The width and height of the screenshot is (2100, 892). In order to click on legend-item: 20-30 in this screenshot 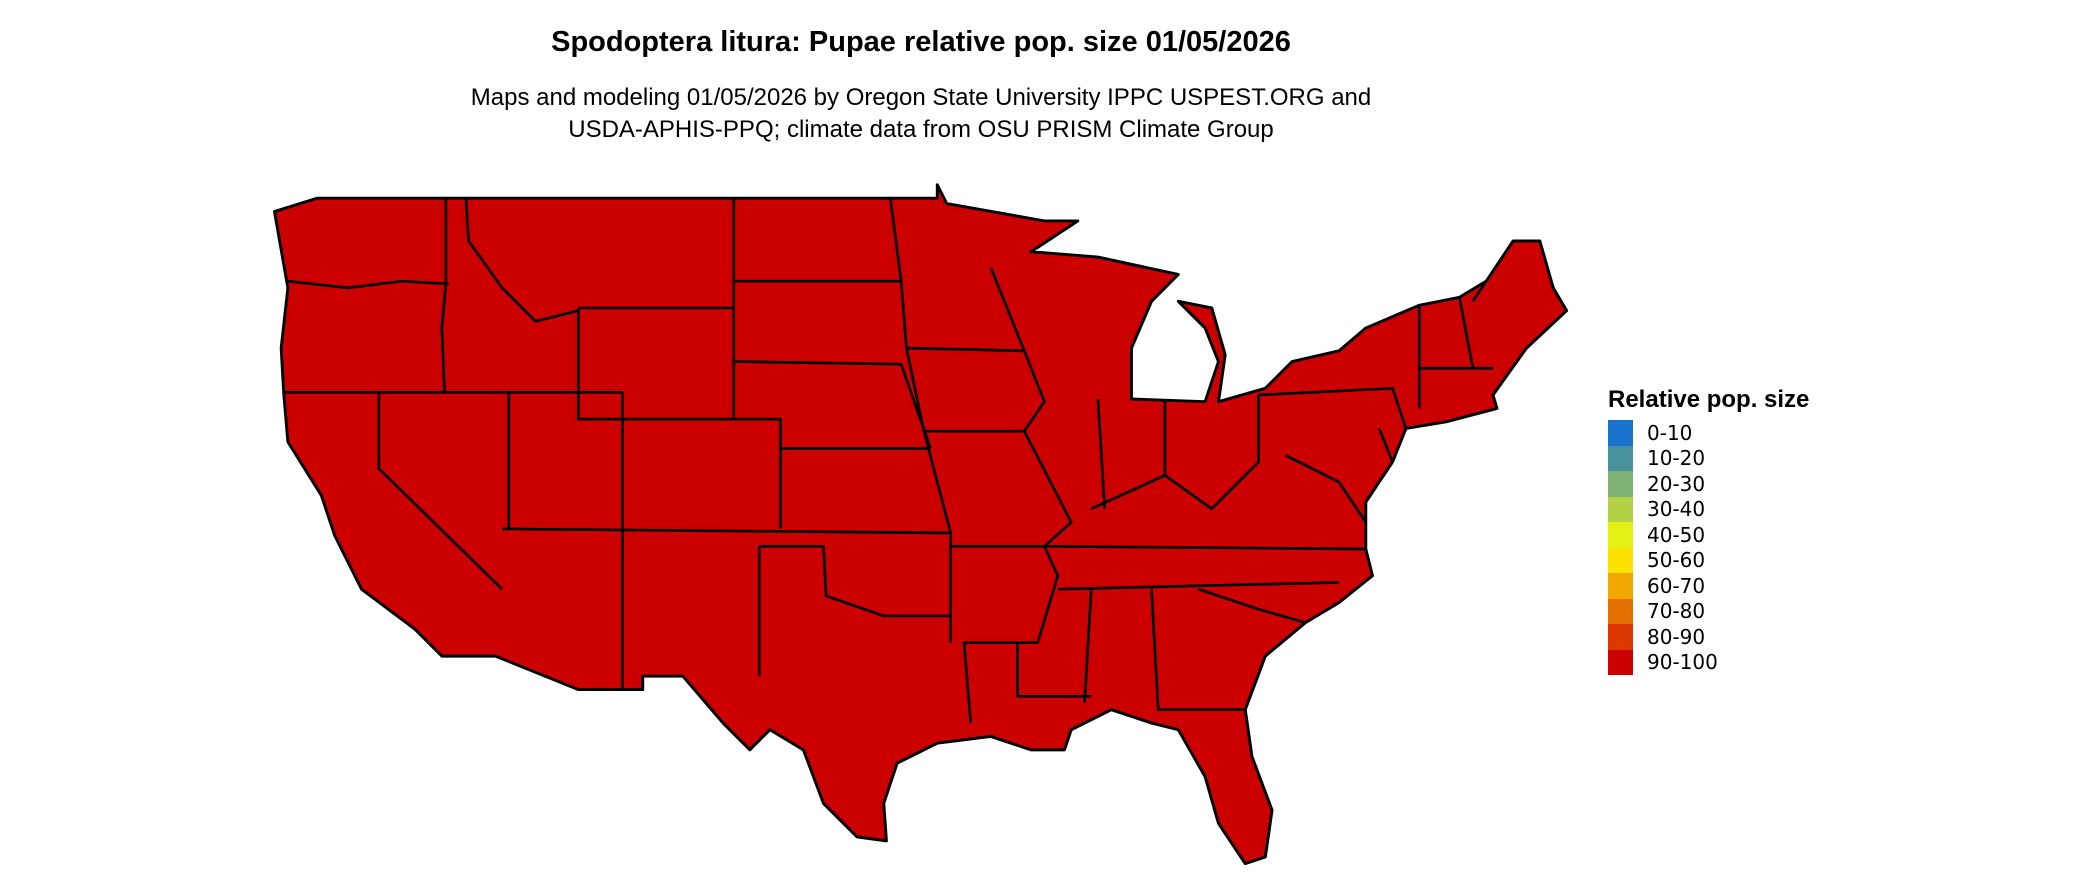, I will do `click(1708, 484)`.